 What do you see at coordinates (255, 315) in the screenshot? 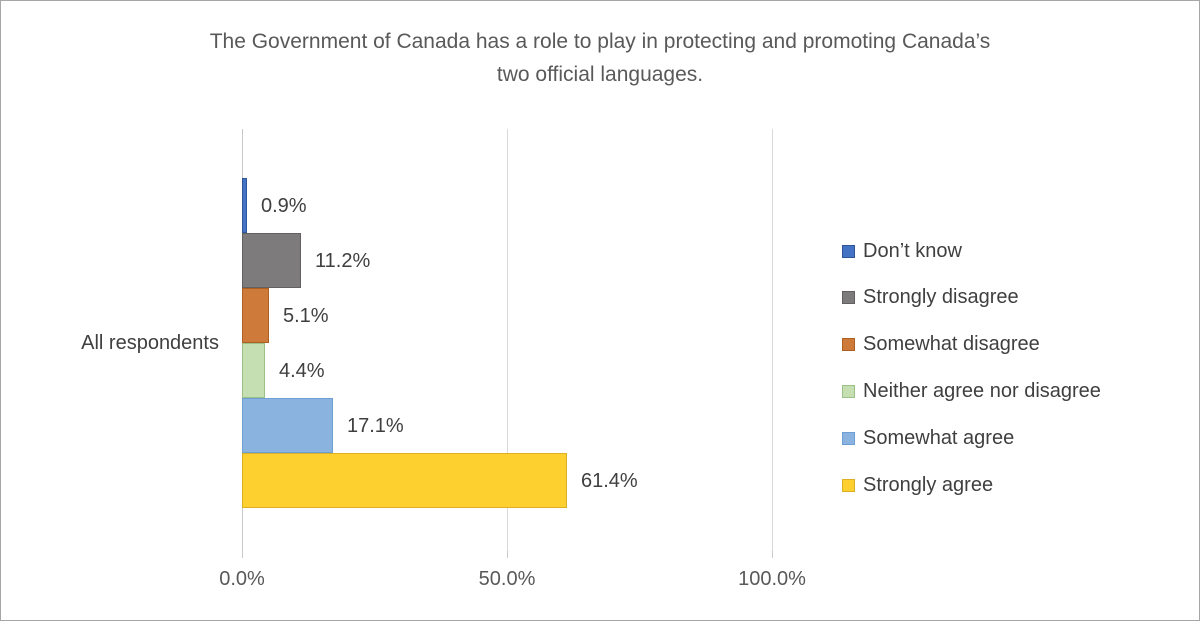
I see `bar-somewhat-disagree` at bounding box center [255, 315].